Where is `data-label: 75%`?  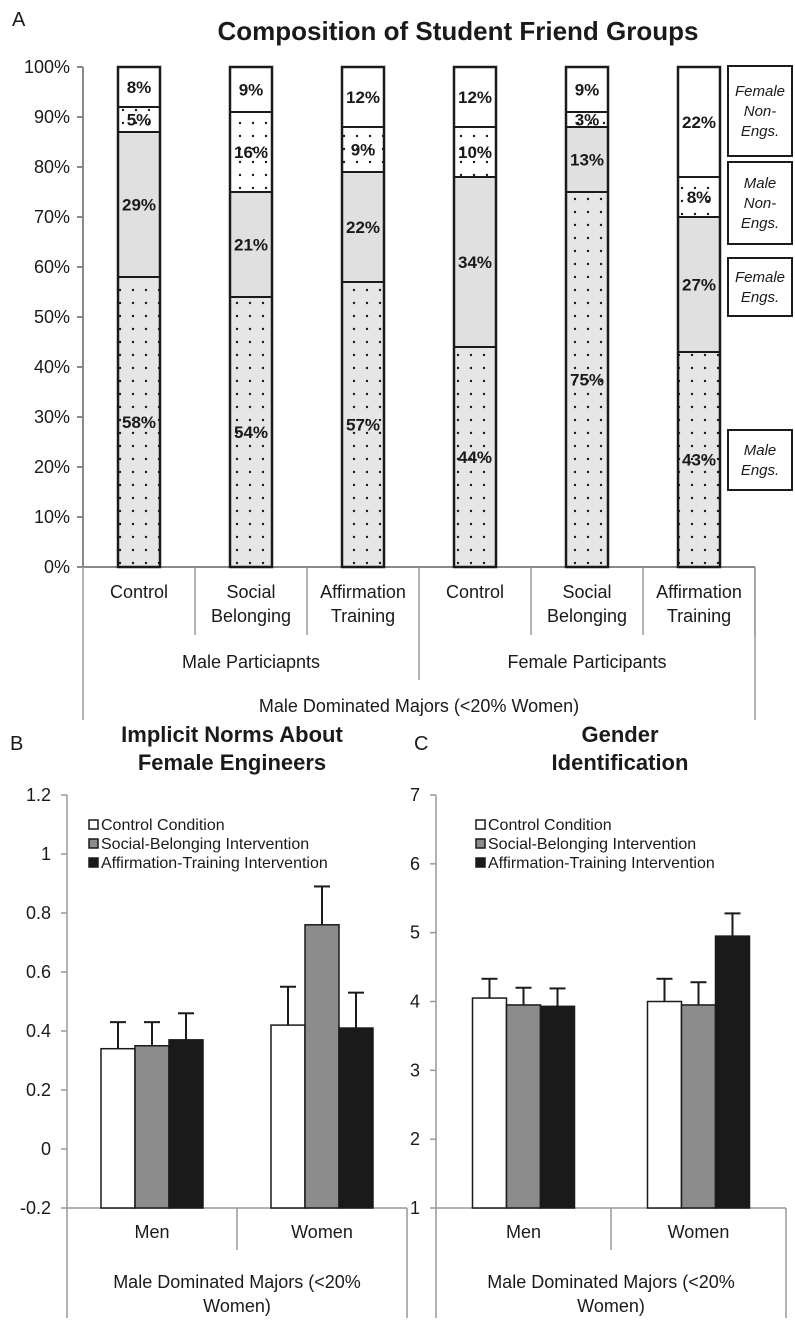 data-label: 75% is located at coordinates (587, 380).